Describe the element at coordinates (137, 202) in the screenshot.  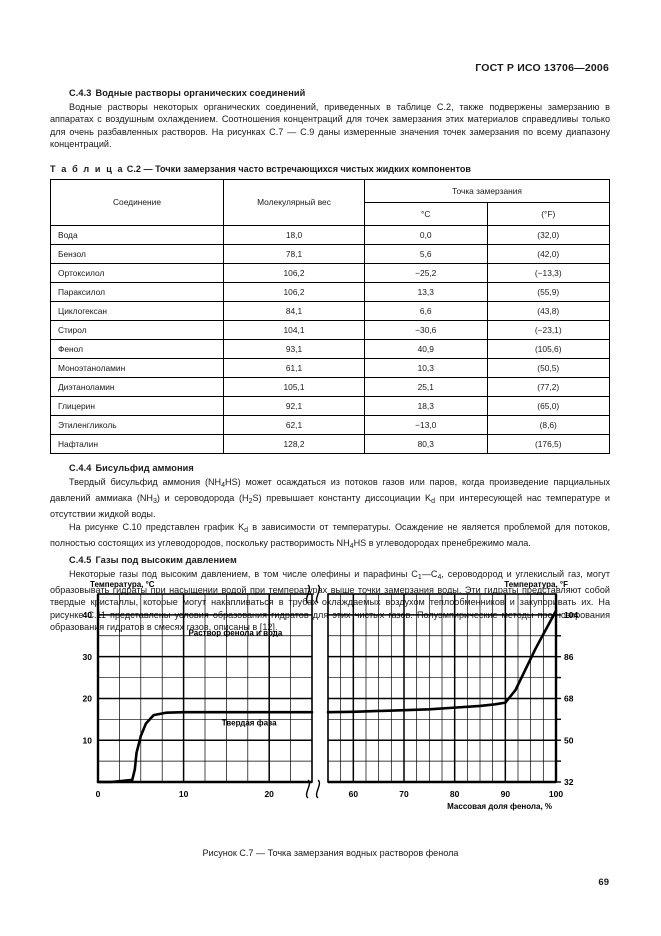
I see `col-header-compound: Соединение` at that location.